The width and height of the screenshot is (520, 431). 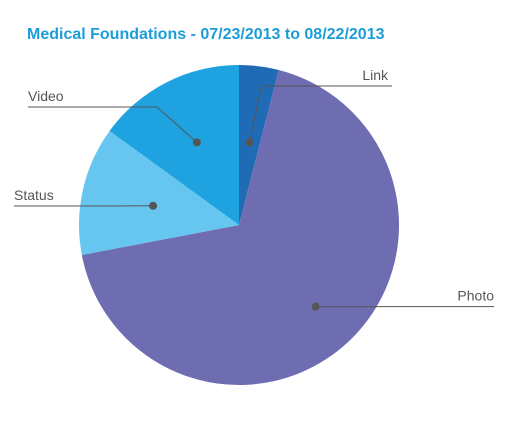 What do you see at coordinates (153, 205) in the screenshot?
I see `leader-dot-status` at bounding box center [153, 205].